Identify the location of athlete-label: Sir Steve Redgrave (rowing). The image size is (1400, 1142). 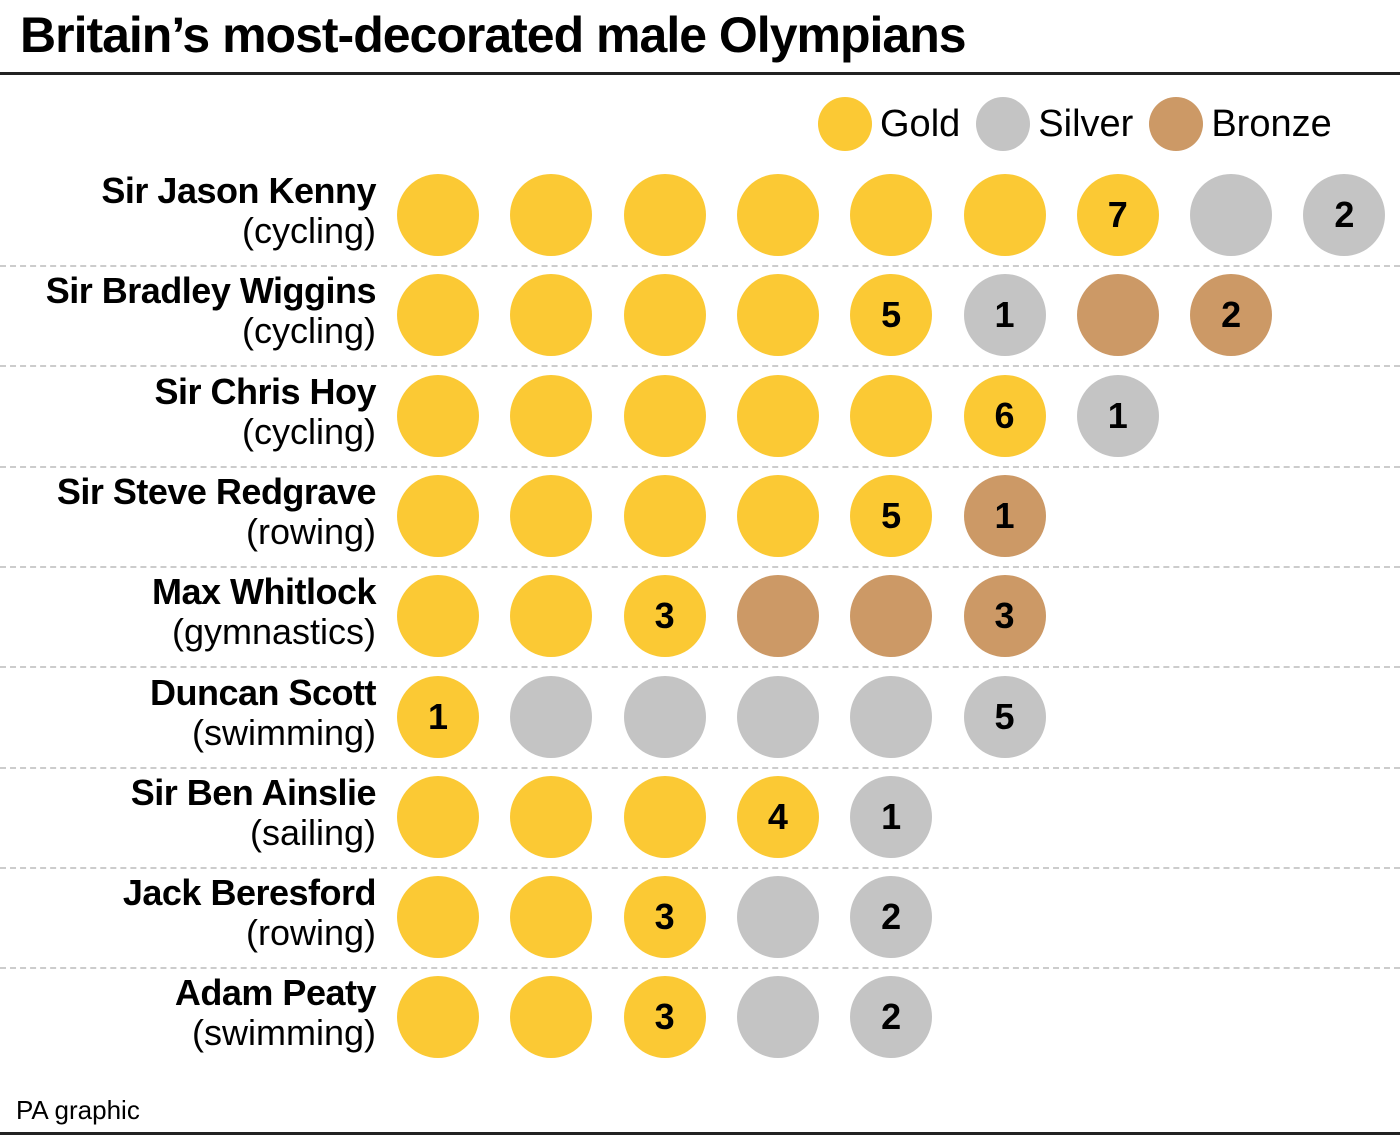
(216, 511).